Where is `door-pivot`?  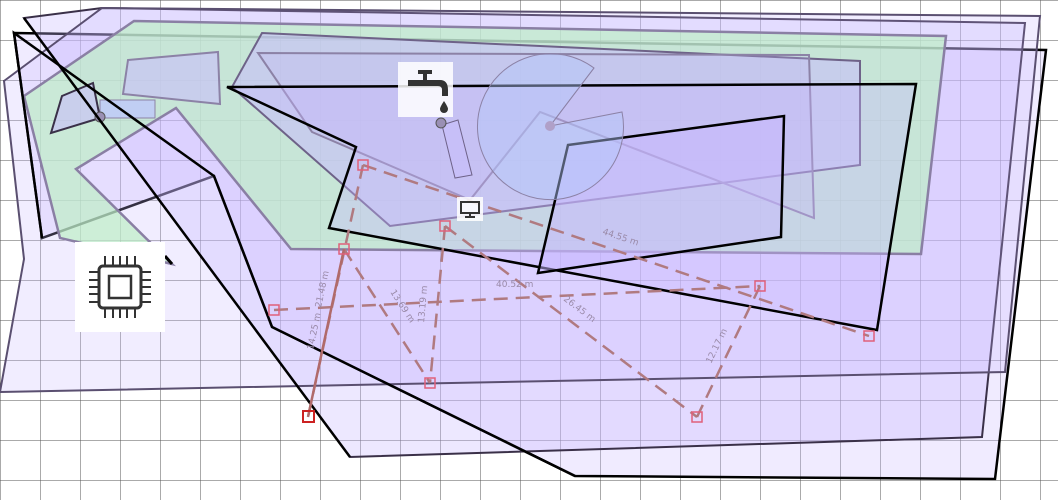
door-pivot is located at coordinates (550, 126).